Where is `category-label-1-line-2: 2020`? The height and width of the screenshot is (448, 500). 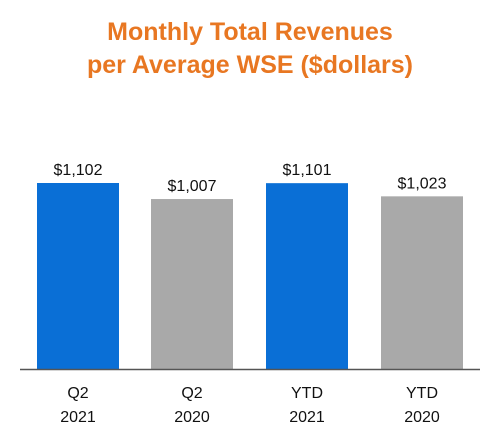 category-label-1-line-2: 2020 is located at coordinates (192, 417).